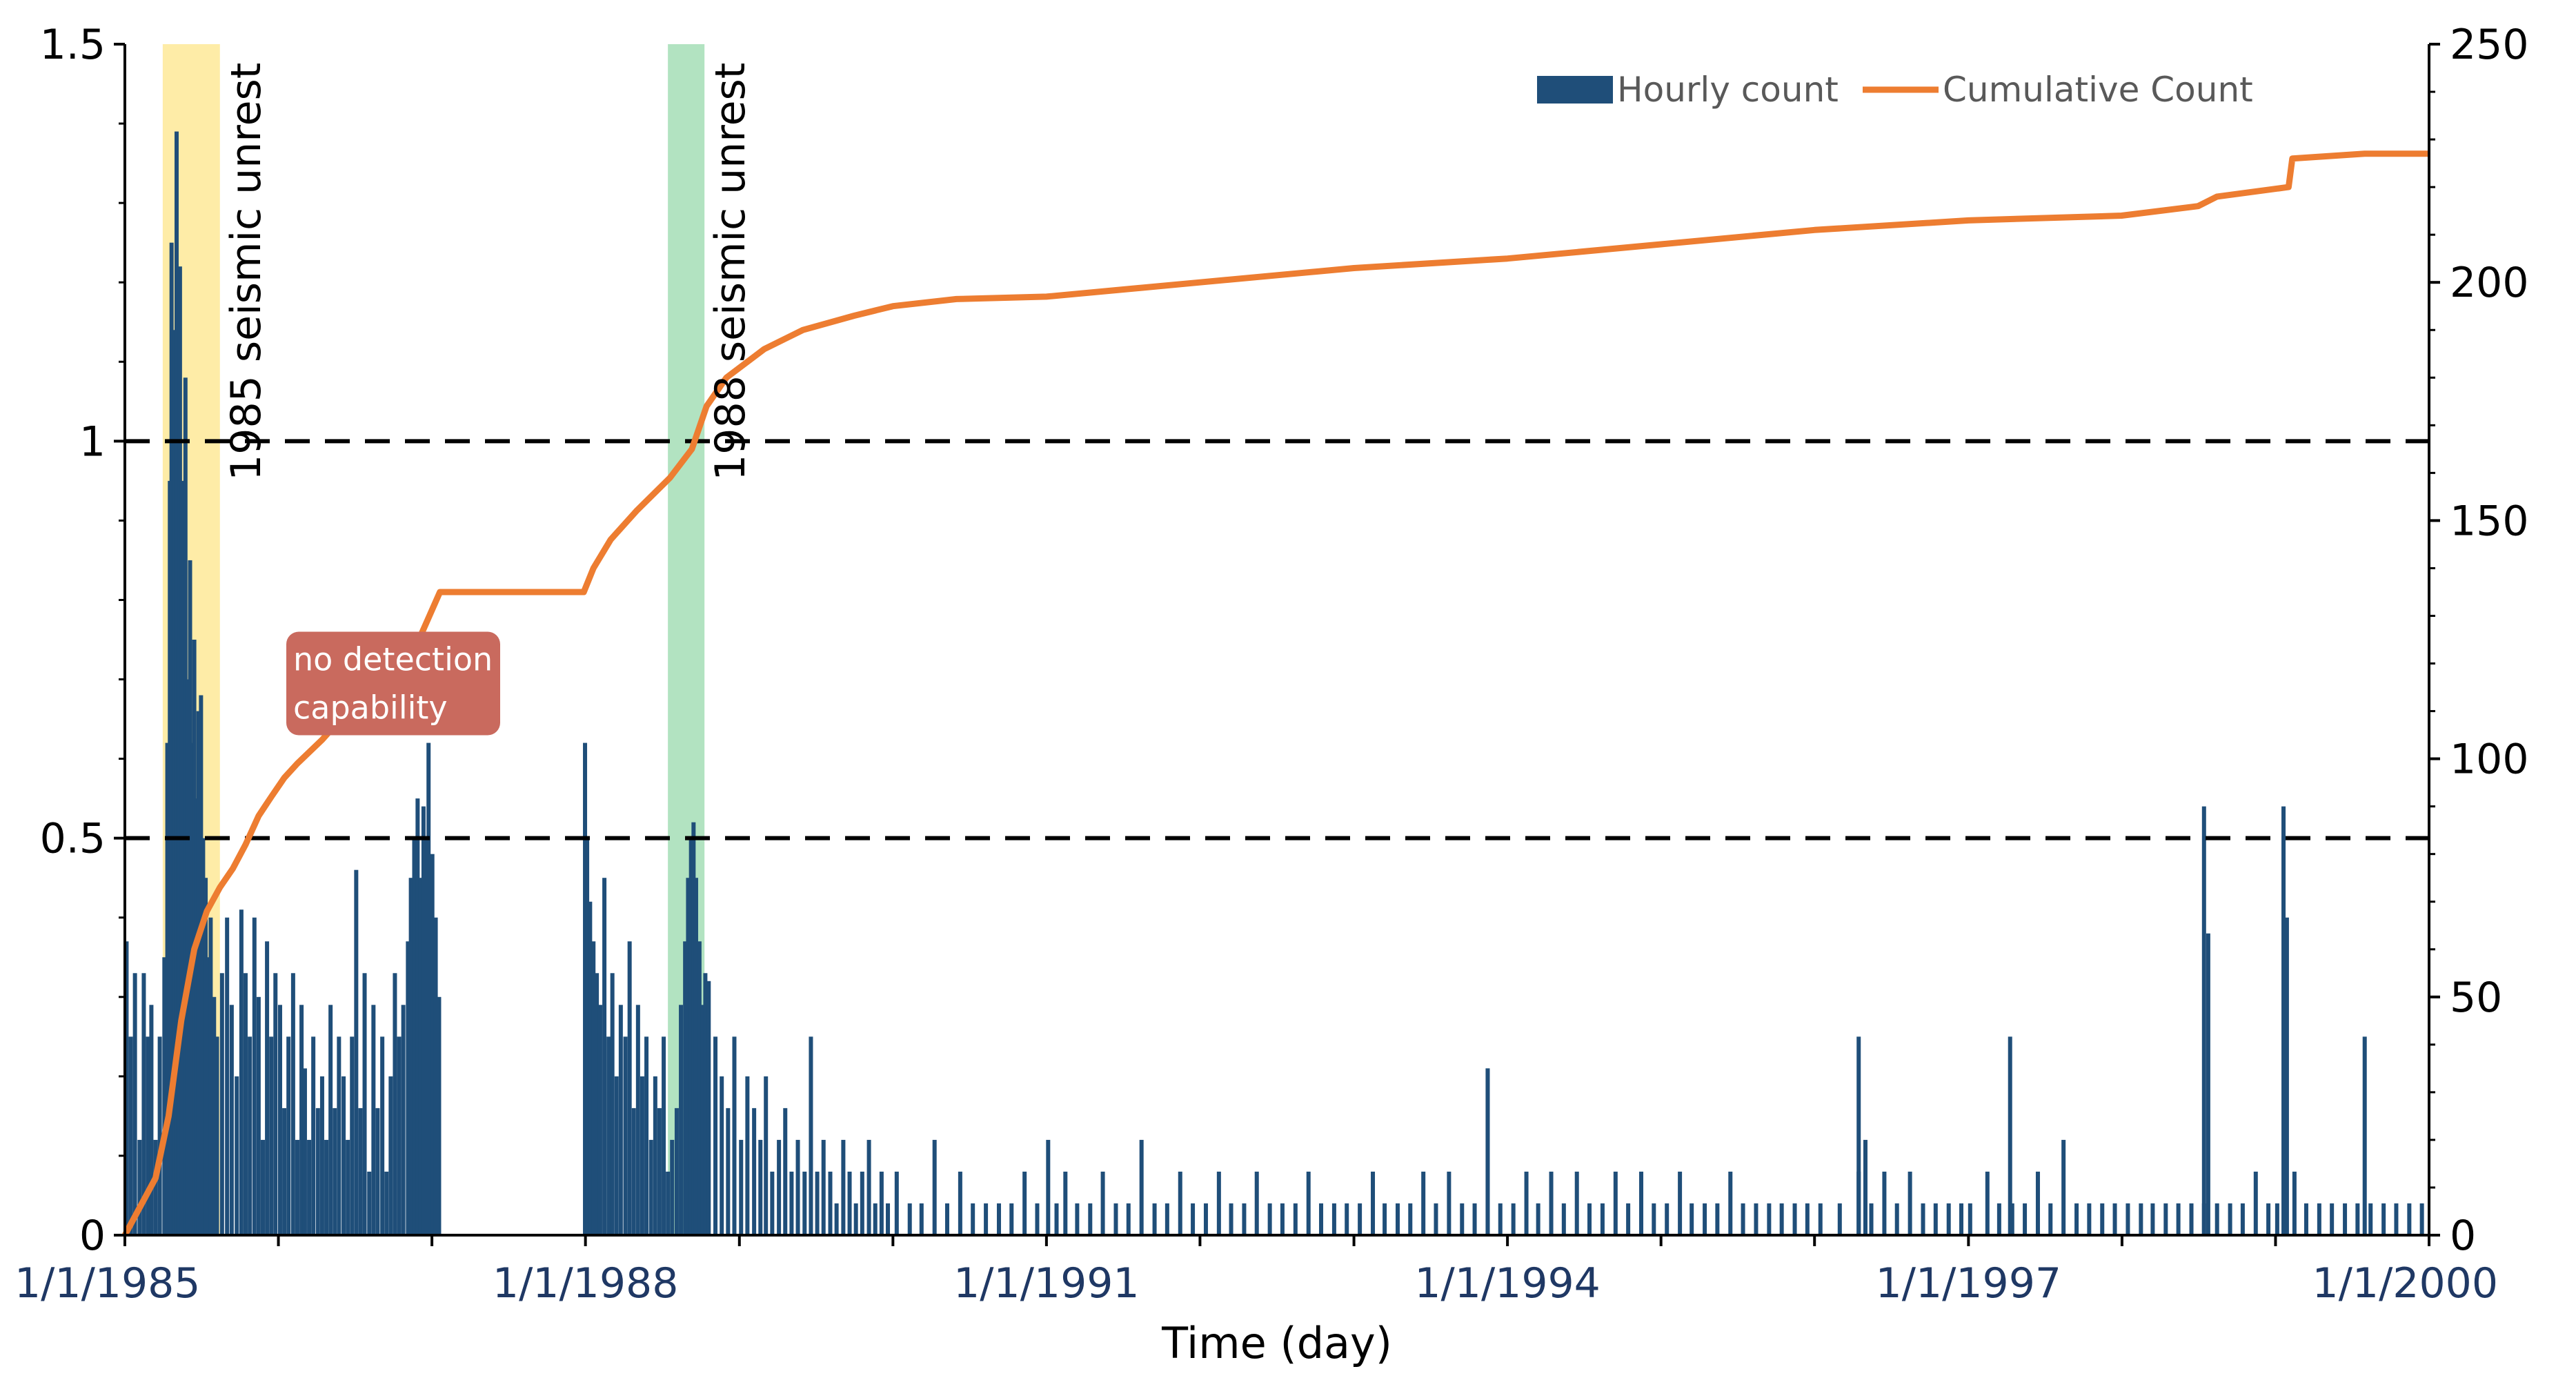 The image size is (2576, 1398). Describe the element at coordinates (2405, 1283) in the screenshot. I see `x-tick-label: 1/1/2000` at that location.